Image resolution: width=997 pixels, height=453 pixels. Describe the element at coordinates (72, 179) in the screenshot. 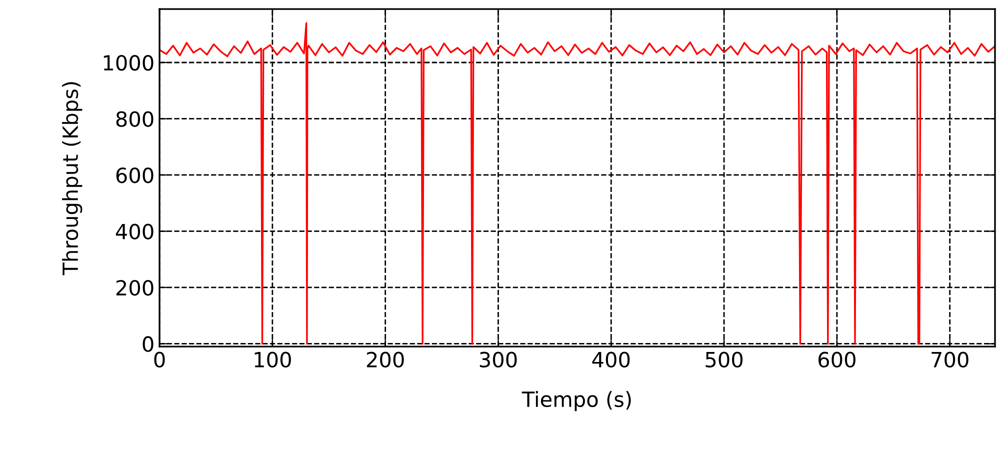

I see `y-axis-title: Throughput (Kbps)` at that location.